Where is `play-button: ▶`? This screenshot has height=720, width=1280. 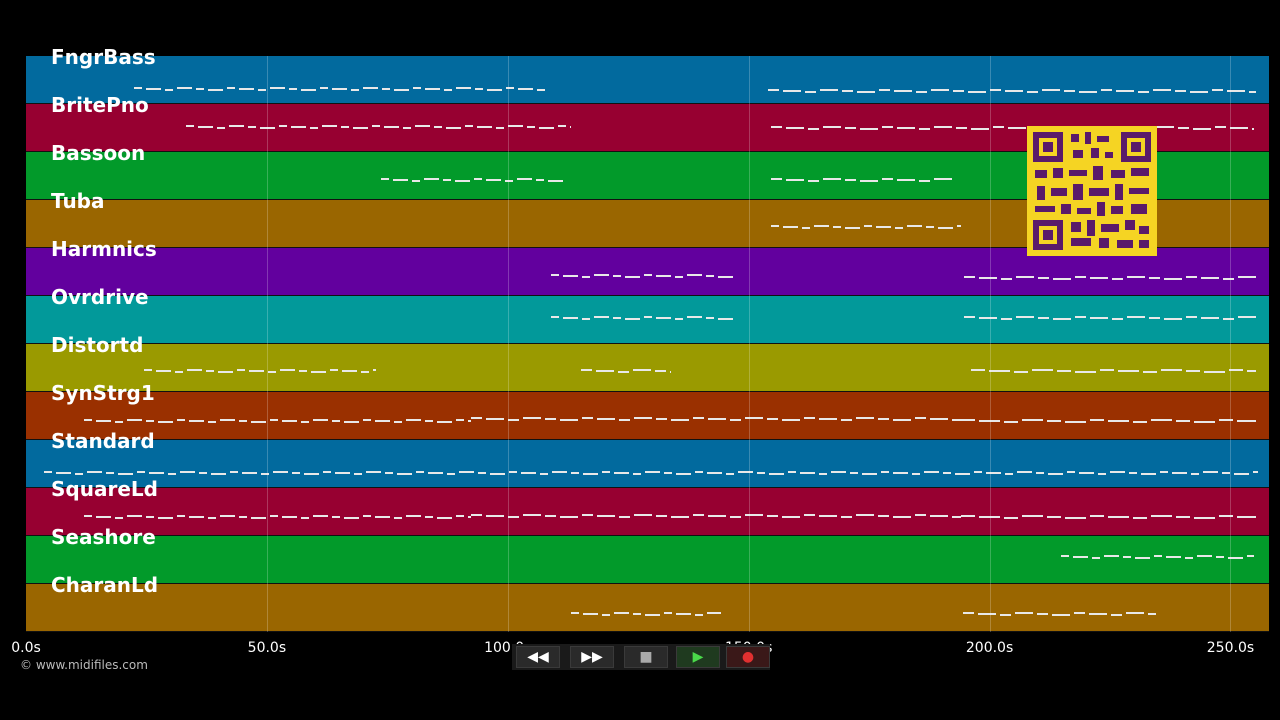 play-button: ▶ is located at coordinates (698, 657).